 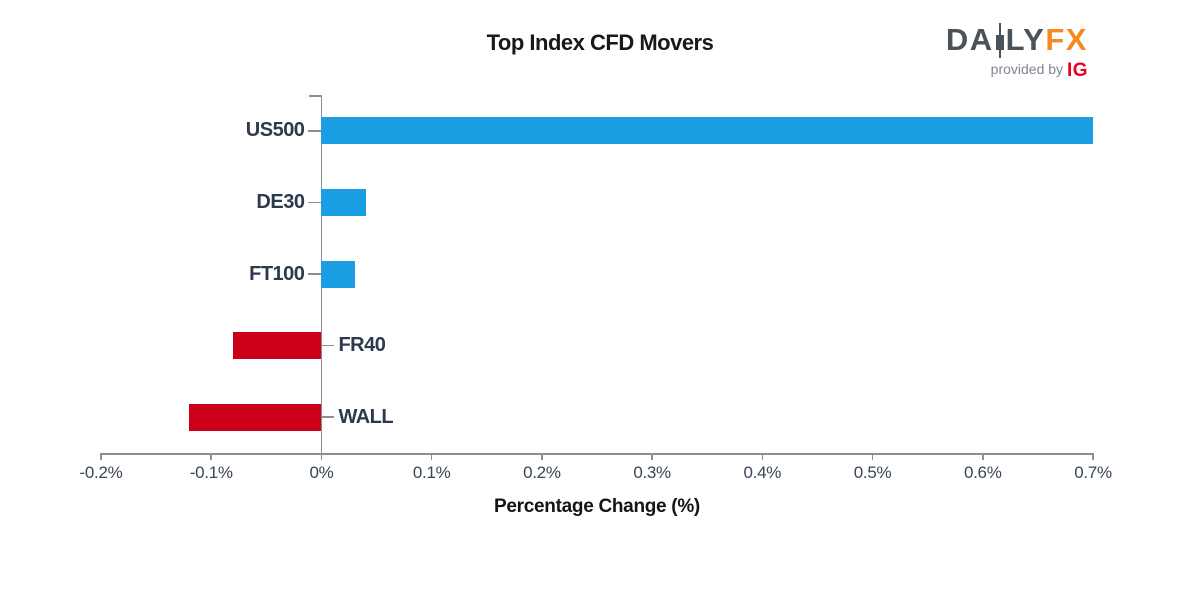 What do you see at coordinates (431, 472) in the screenshot?
I see `x-tick-label: 0.1%` at bounding box center [431, 472].